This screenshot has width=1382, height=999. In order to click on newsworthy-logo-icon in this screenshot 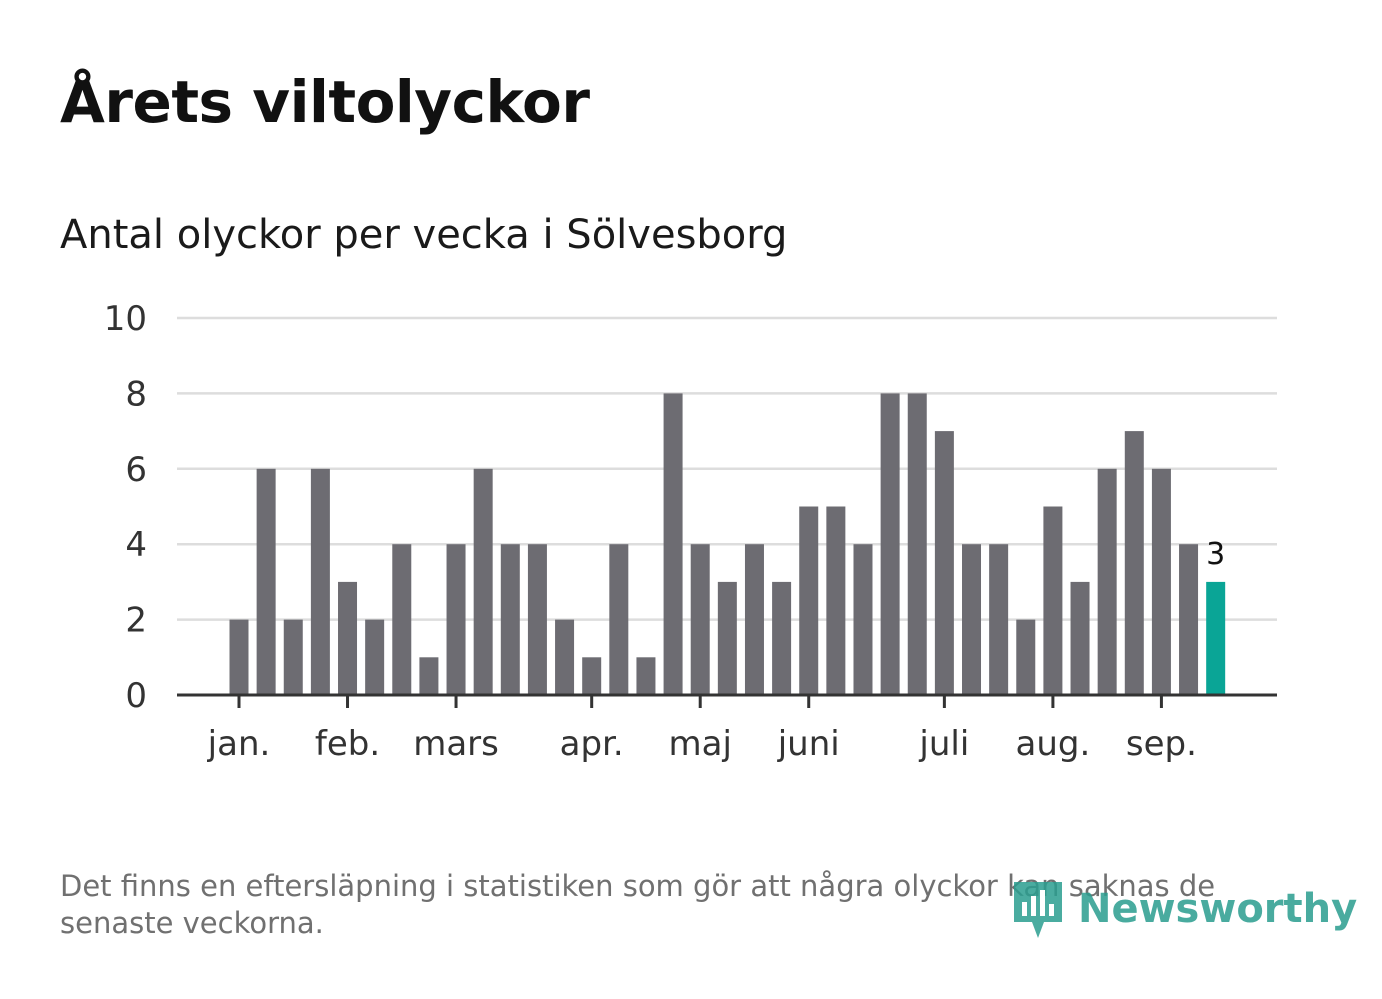, I will do `click(1038, 910)`.